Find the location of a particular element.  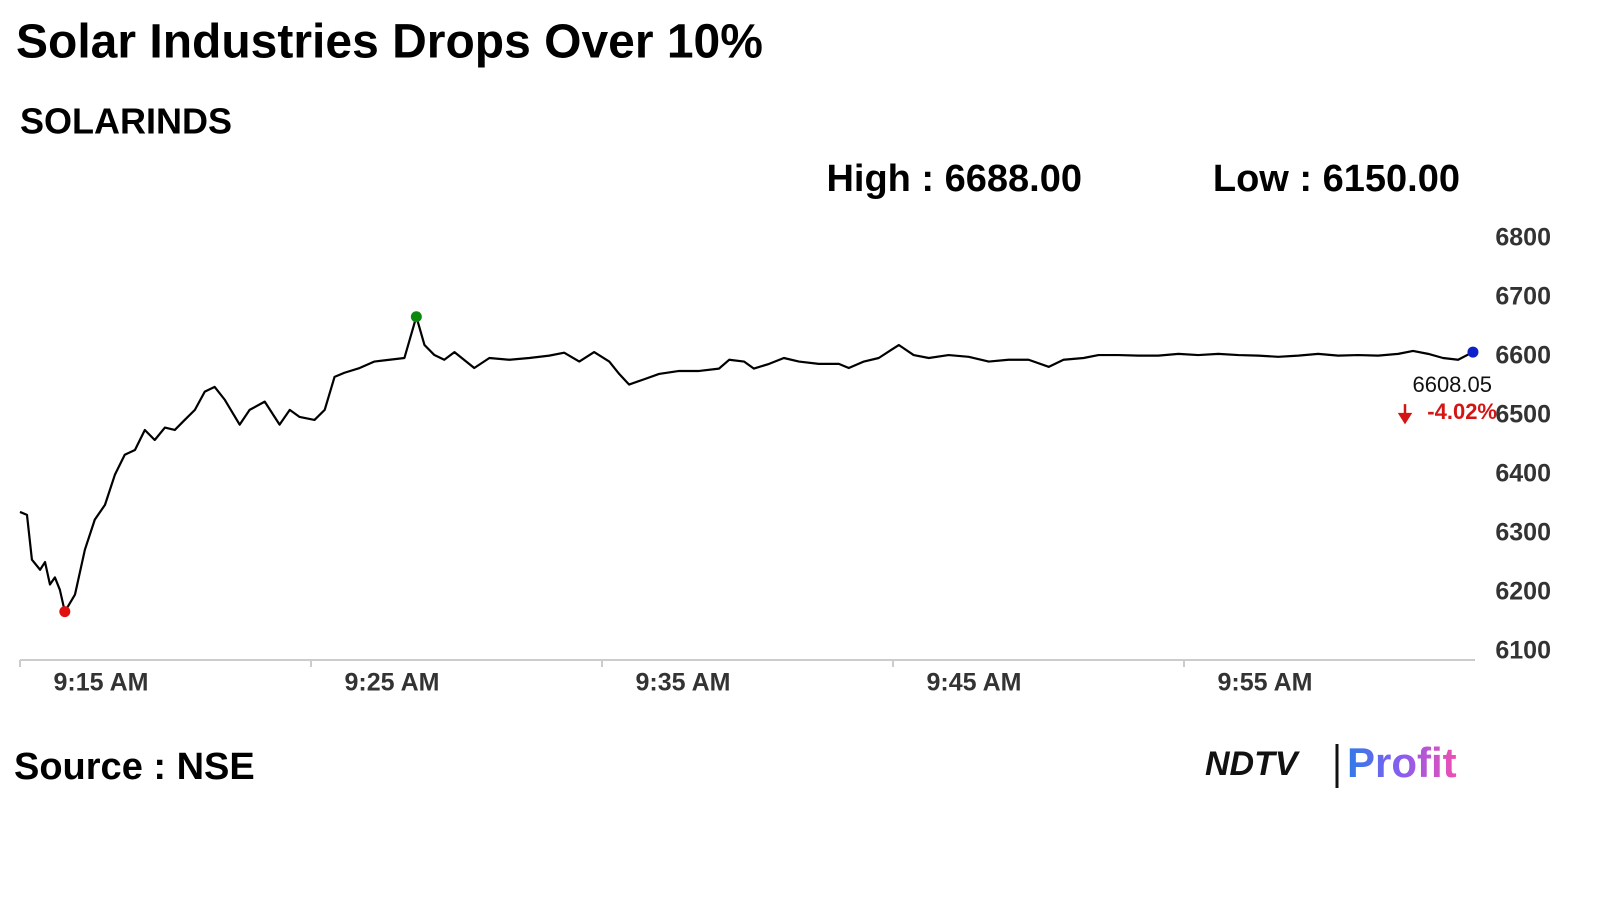

down-arrow is located at coordinates (1405, 414).